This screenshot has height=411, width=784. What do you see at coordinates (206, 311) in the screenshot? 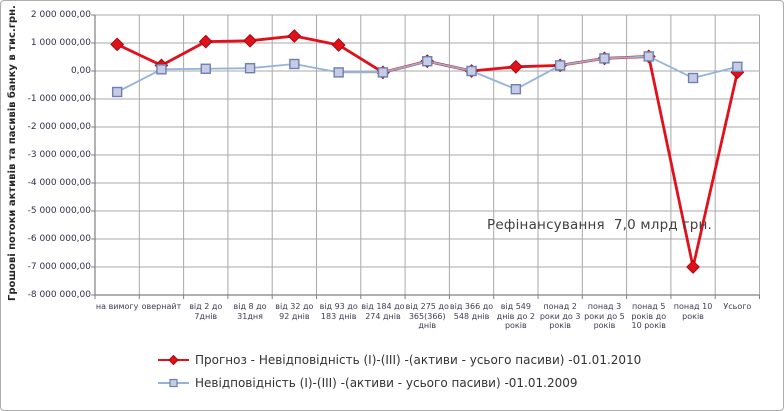
I see `x-category-label: від 2 до 7днів` at bounding box center [206, 311].